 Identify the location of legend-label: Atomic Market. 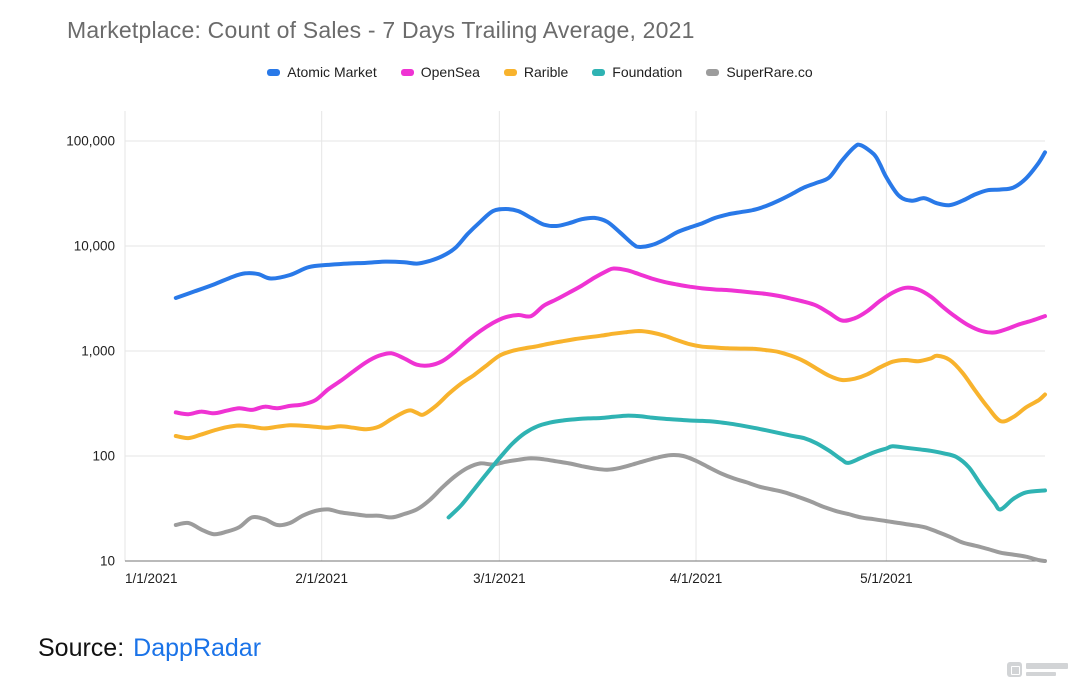
(332, 72).